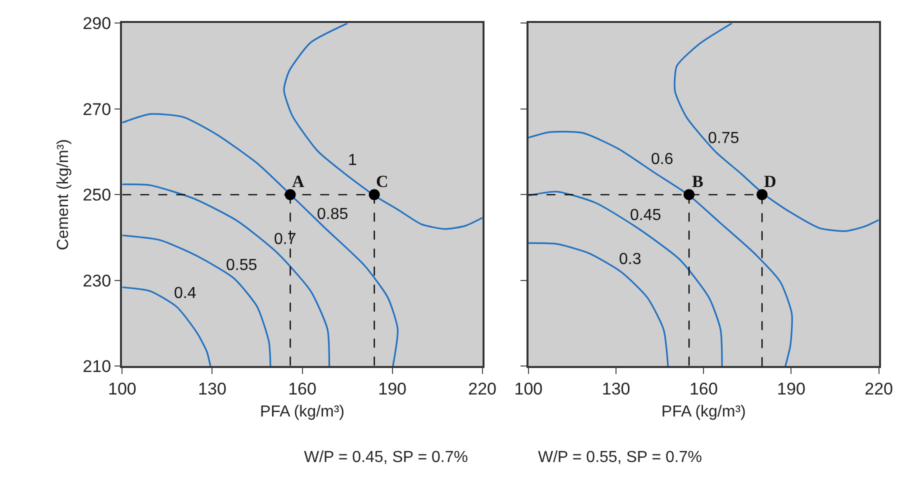 Image resolution: width=915 pixels, height=478 pixels. What do you see at coordinates (185, 293) in the screenshot?
I see `annotation: 0.4` at bounding box center [185, 293].